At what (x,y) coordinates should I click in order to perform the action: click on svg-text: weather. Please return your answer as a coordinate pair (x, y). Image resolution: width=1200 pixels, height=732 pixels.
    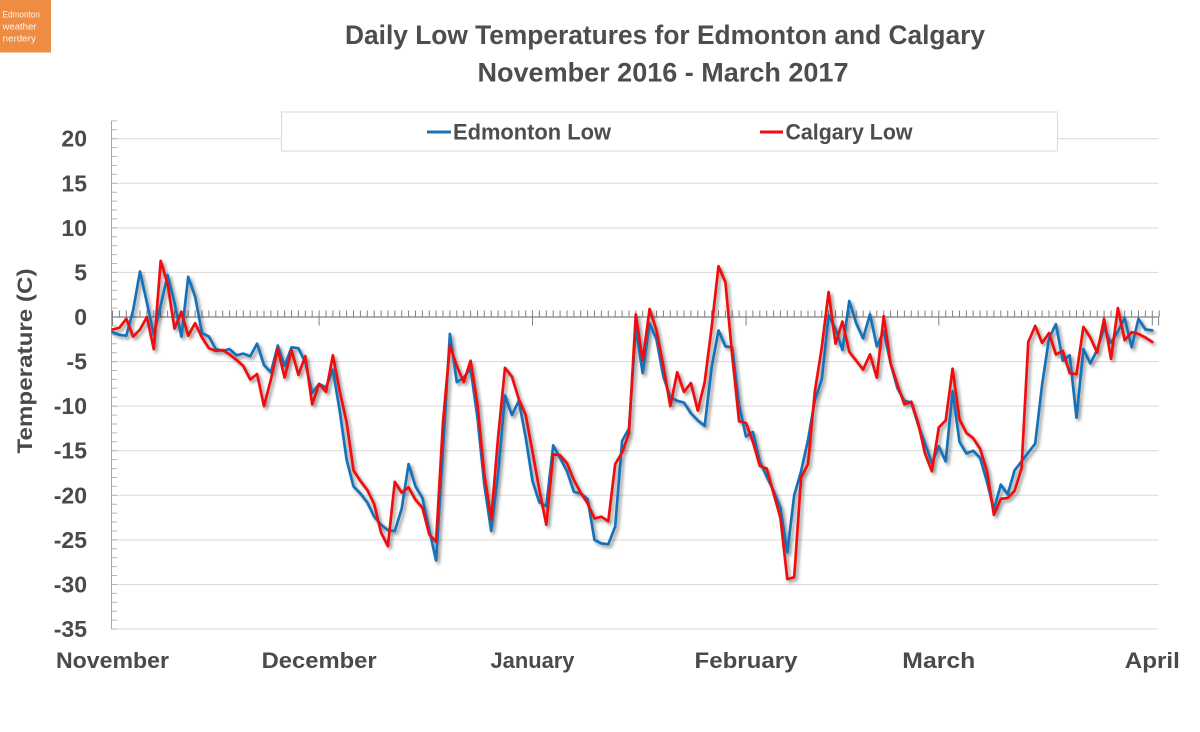
    Looking at the image, I should click on (18, 27).